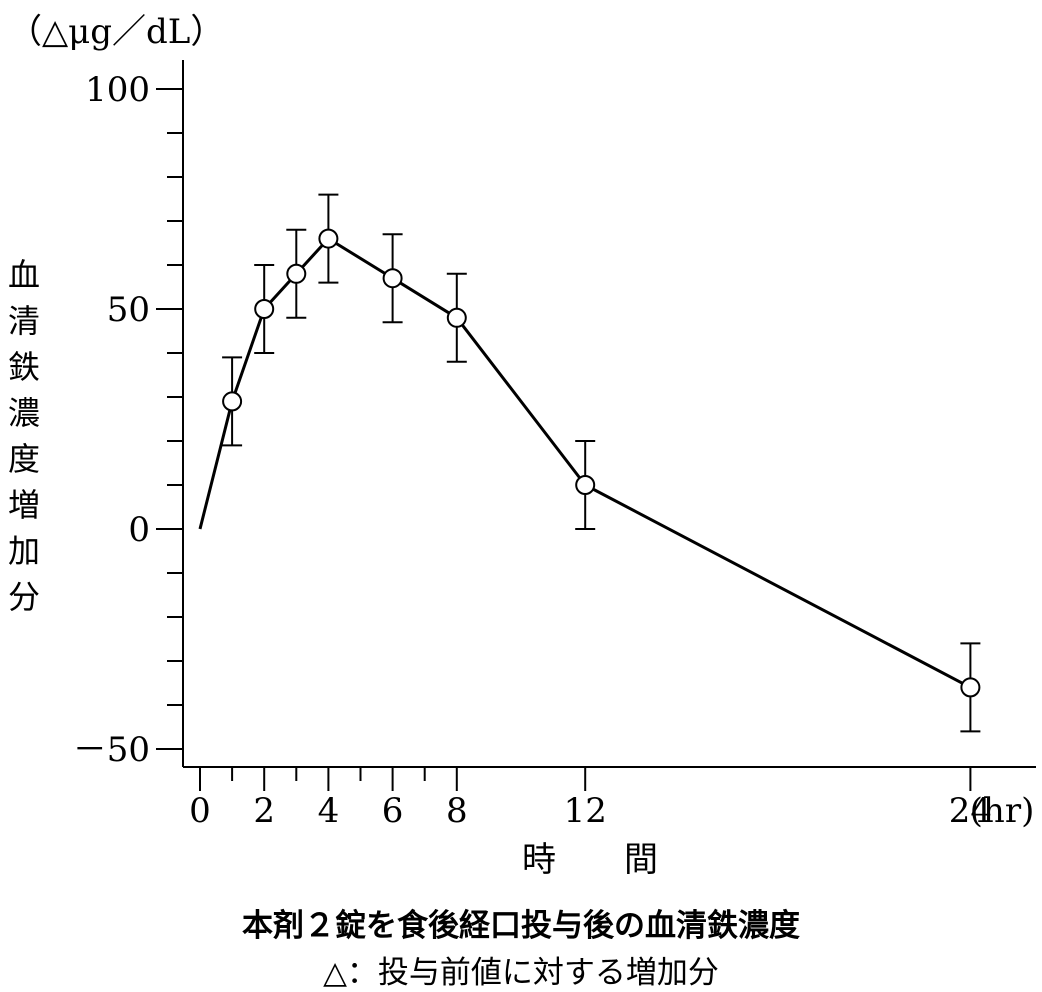  I want to click on y-unit-label: （△μg／dL）, so click(116, 32).